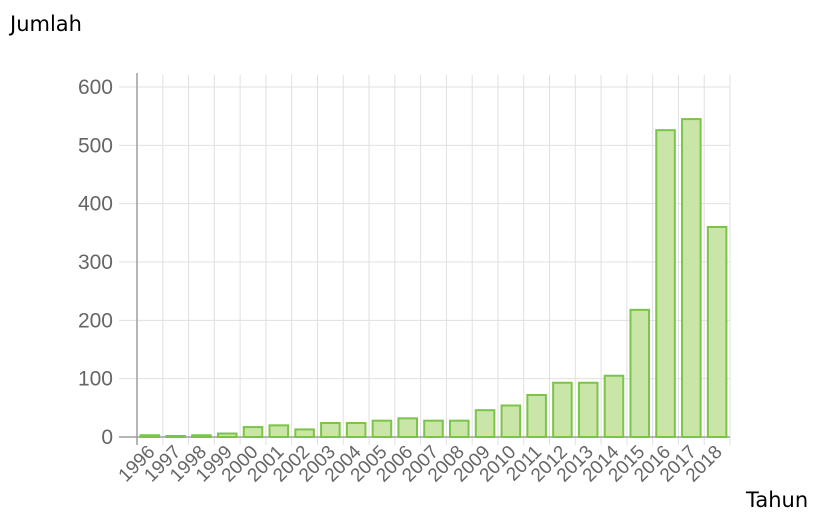  Describe the element at coordinates (95, 379) in the screenshot. I see `y-tick-label: 100` at that location.